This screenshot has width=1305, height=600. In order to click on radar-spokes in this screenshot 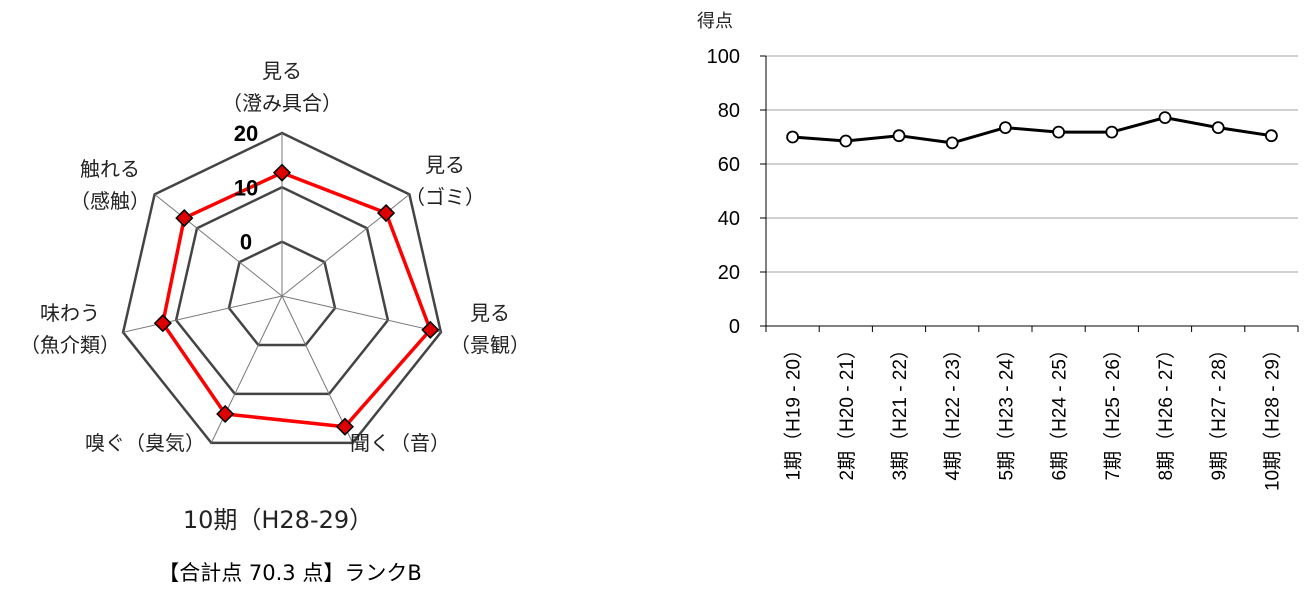, I will do `click(282, 288)`.